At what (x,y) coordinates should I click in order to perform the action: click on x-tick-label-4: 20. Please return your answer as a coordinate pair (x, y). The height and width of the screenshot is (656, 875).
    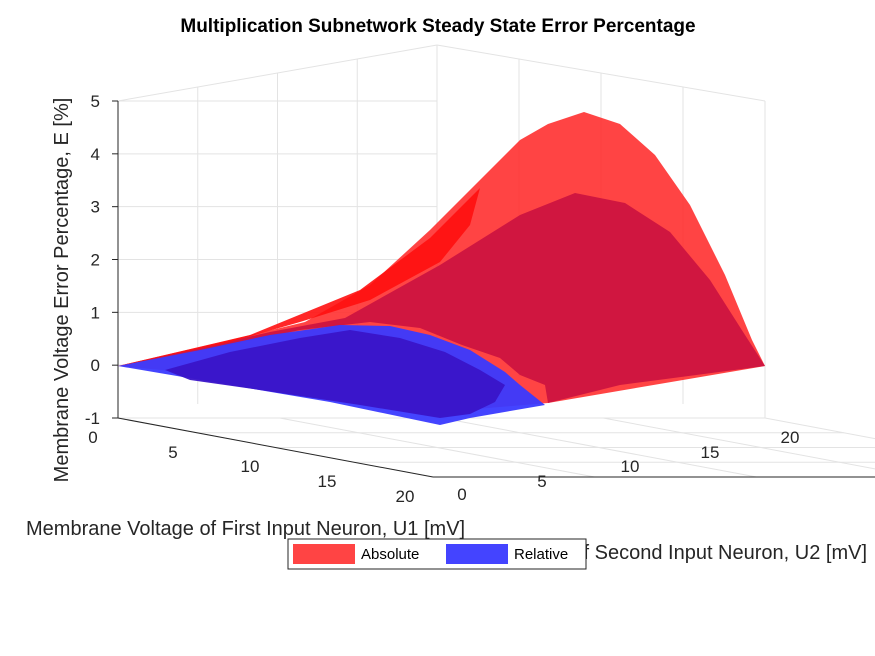
    Looking at the image, I should click on (405, 496).